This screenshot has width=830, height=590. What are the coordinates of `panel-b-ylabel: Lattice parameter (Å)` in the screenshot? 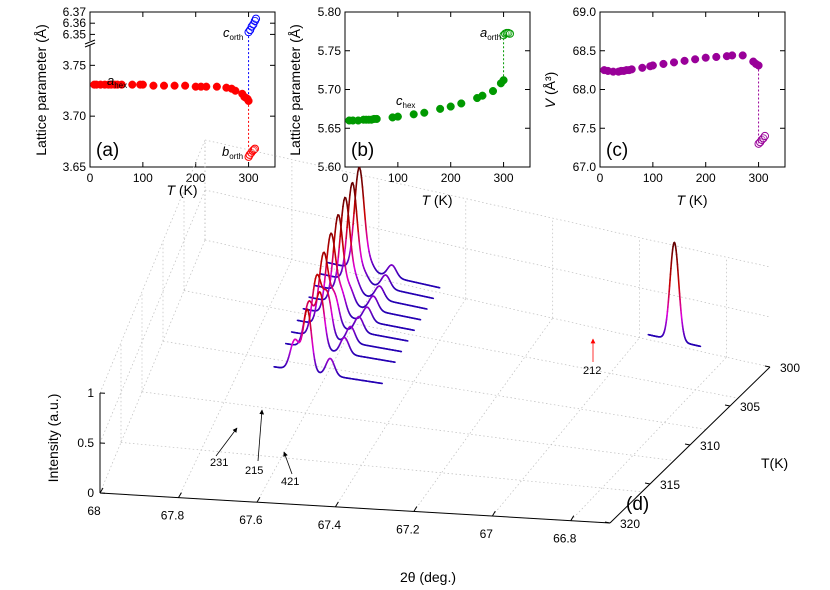 It's located at (295, 90).